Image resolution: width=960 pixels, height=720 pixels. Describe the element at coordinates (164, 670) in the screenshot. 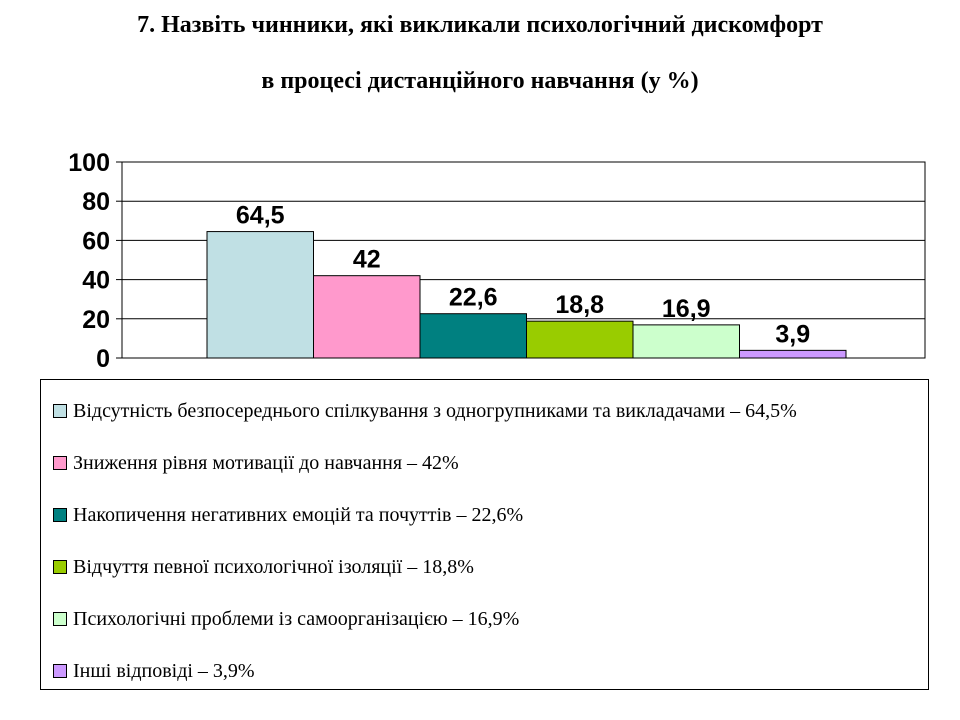

I see `legend-label: Інші відповіді – 3,9%` at that location.